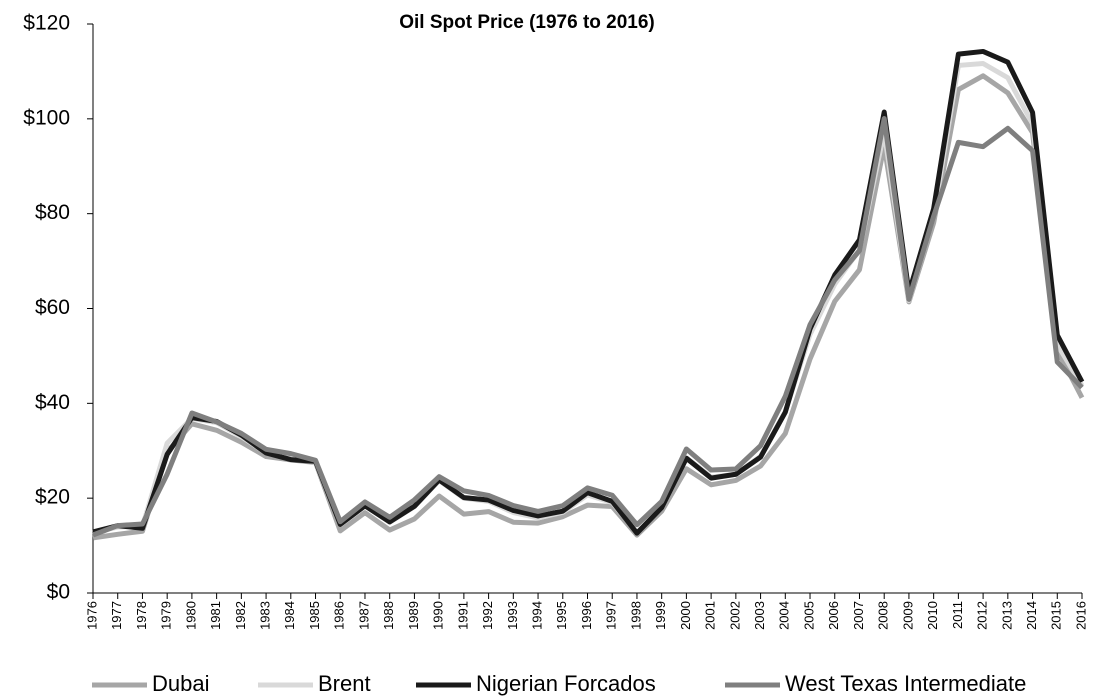  Describe the element at coordinates (710, 615) in the screenshot. I see `x-tick-label: 2001` at that location.